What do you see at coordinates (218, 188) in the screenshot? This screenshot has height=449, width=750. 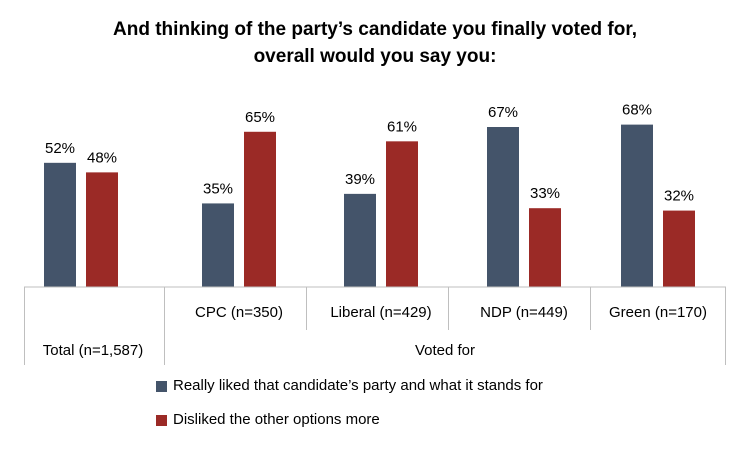 I see `data-label-series-1-cat-2: 35%` at bounding box center [218, 188].